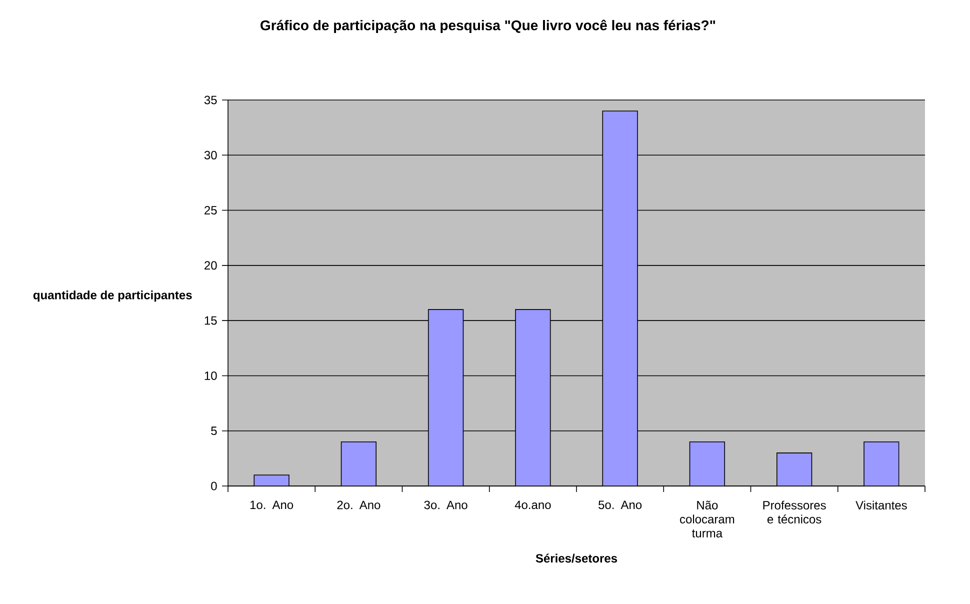 The height and width of the screenshot is (604, 970). What do you see at coordinates (272, 505) in the screenshot?
I see `x-tick-label: 1o. Ano` at bounding box center [272, 505].